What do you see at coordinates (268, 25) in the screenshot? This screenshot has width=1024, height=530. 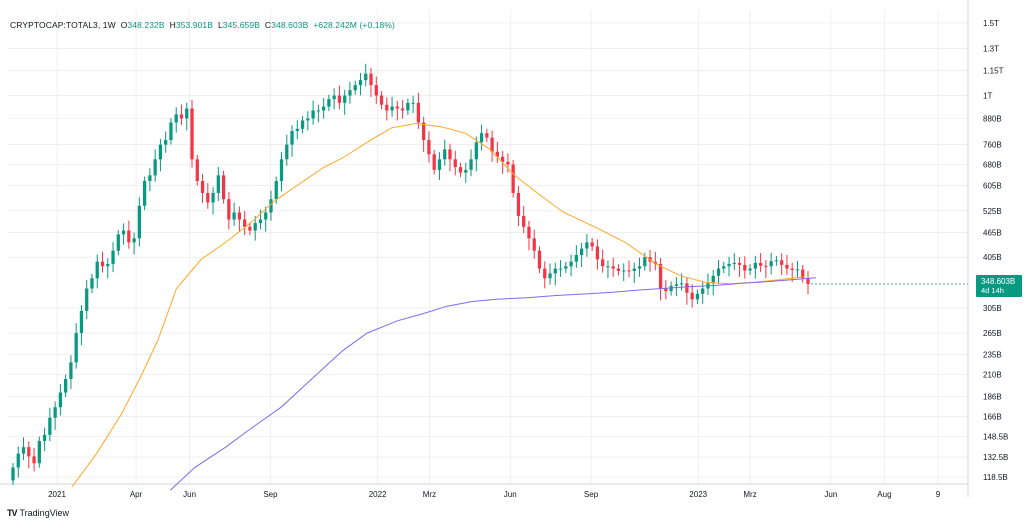 I see `close-key: C` at bounding box center [268, 25].